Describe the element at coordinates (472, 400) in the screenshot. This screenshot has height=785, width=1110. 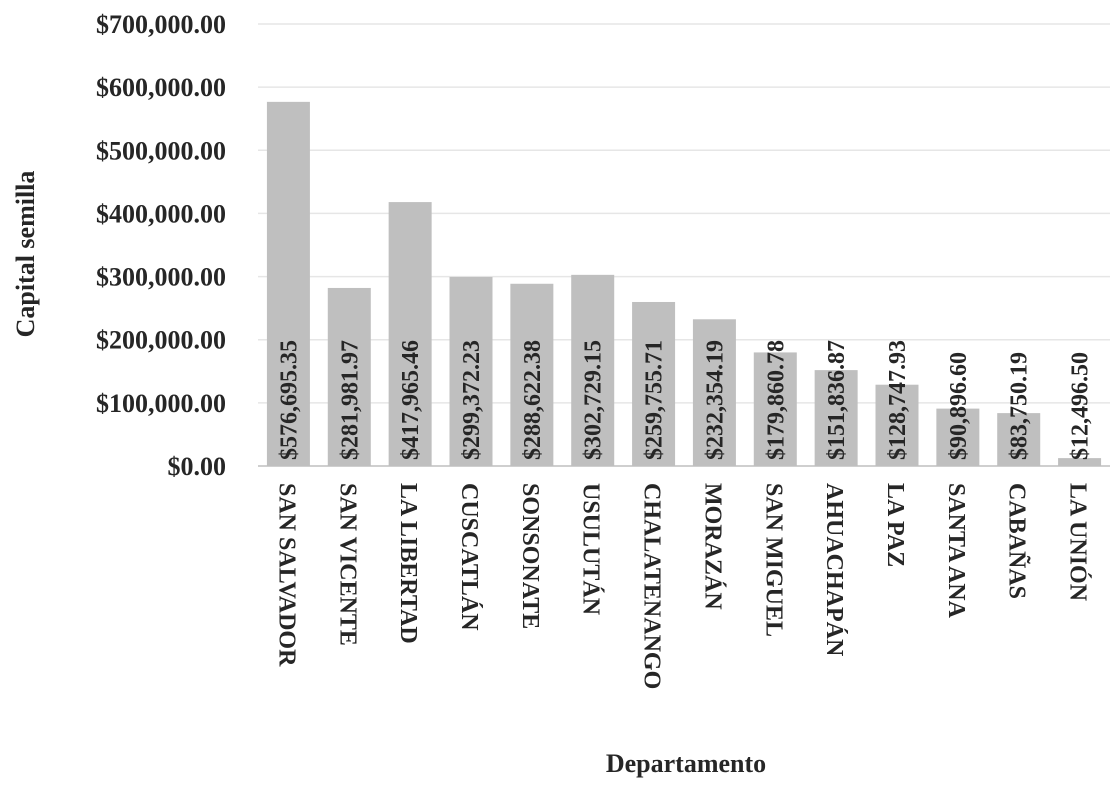
I see `data-label: $299,372.23` at that location.